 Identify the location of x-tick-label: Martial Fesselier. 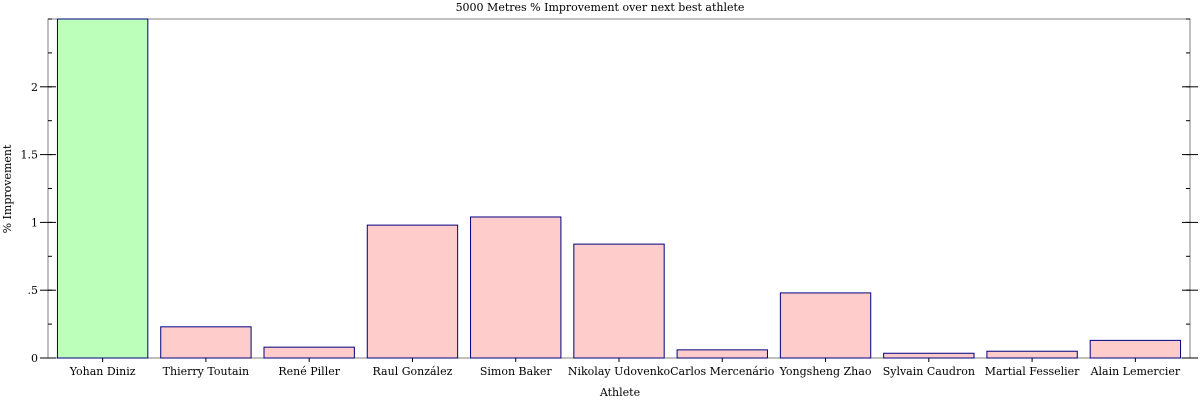
(1032, 371).